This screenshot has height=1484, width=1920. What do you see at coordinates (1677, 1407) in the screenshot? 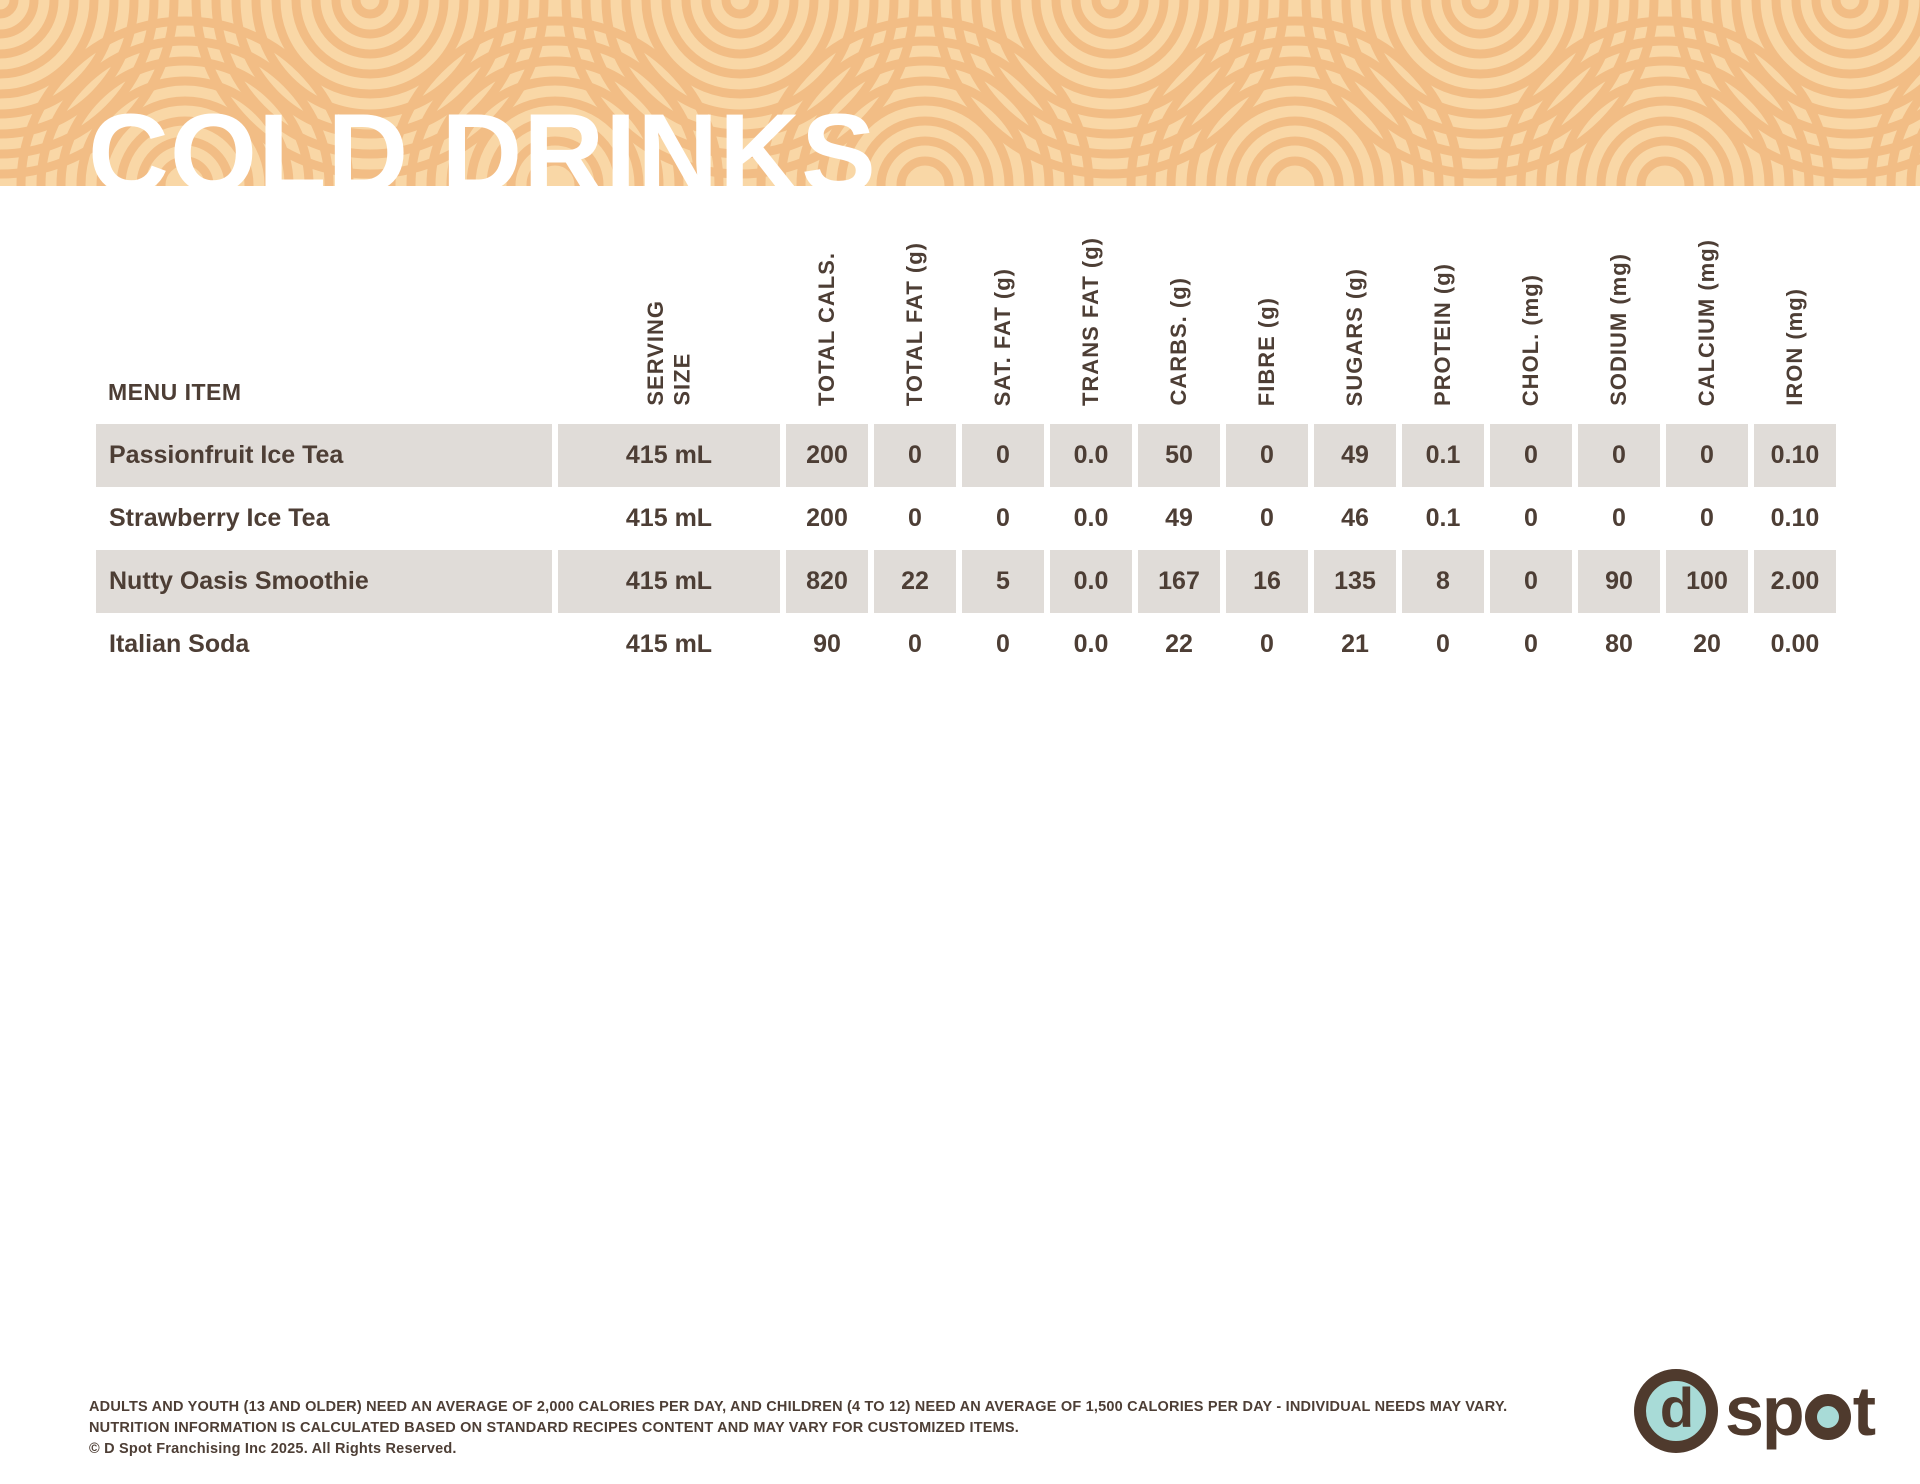
I see `logo-letter-d: d` at bounding box center [1677, 1407].